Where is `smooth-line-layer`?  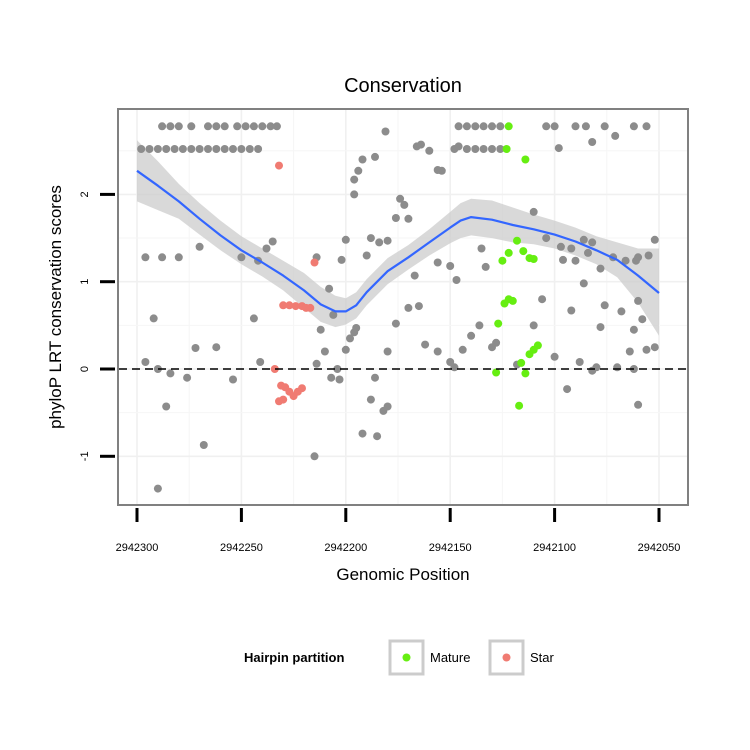
smooth-line-layer is located at coordinates (398, 241).